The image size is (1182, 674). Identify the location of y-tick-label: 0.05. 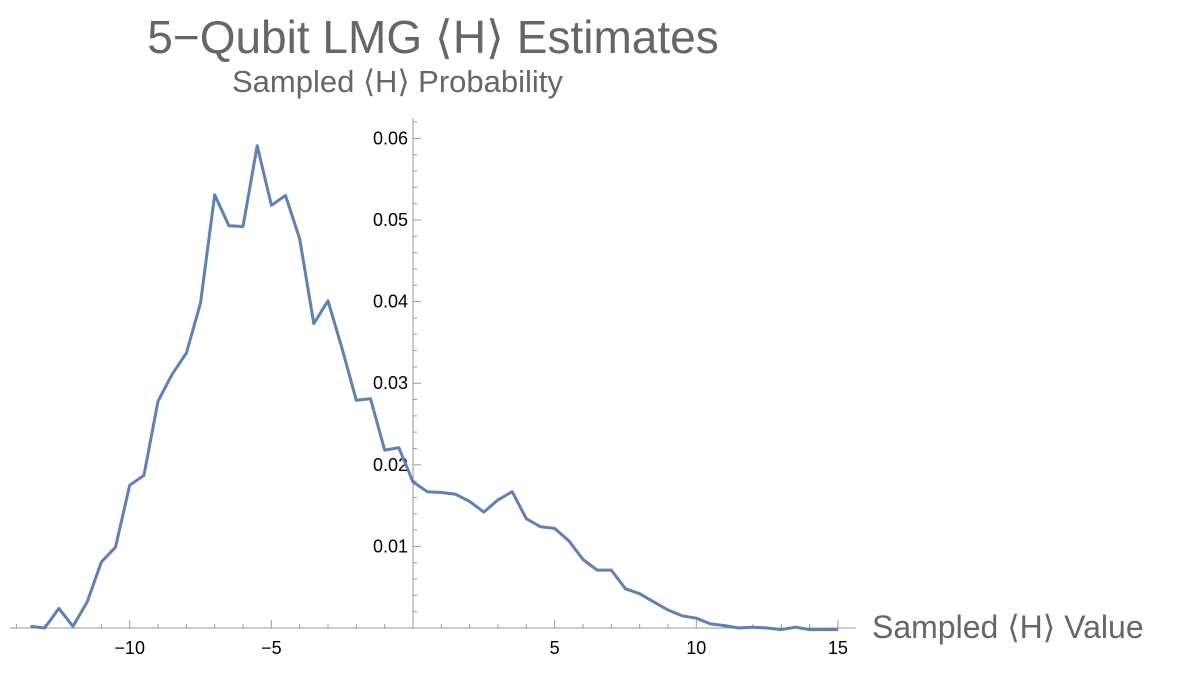
(390, 220).